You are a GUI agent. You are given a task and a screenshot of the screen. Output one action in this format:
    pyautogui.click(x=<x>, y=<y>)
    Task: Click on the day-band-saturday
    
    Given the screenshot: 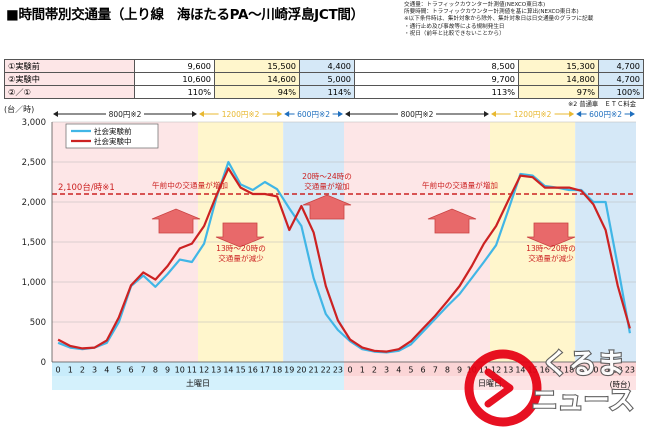 What is the action you would take?
    pyautogui.click(x=198, y=383)
    